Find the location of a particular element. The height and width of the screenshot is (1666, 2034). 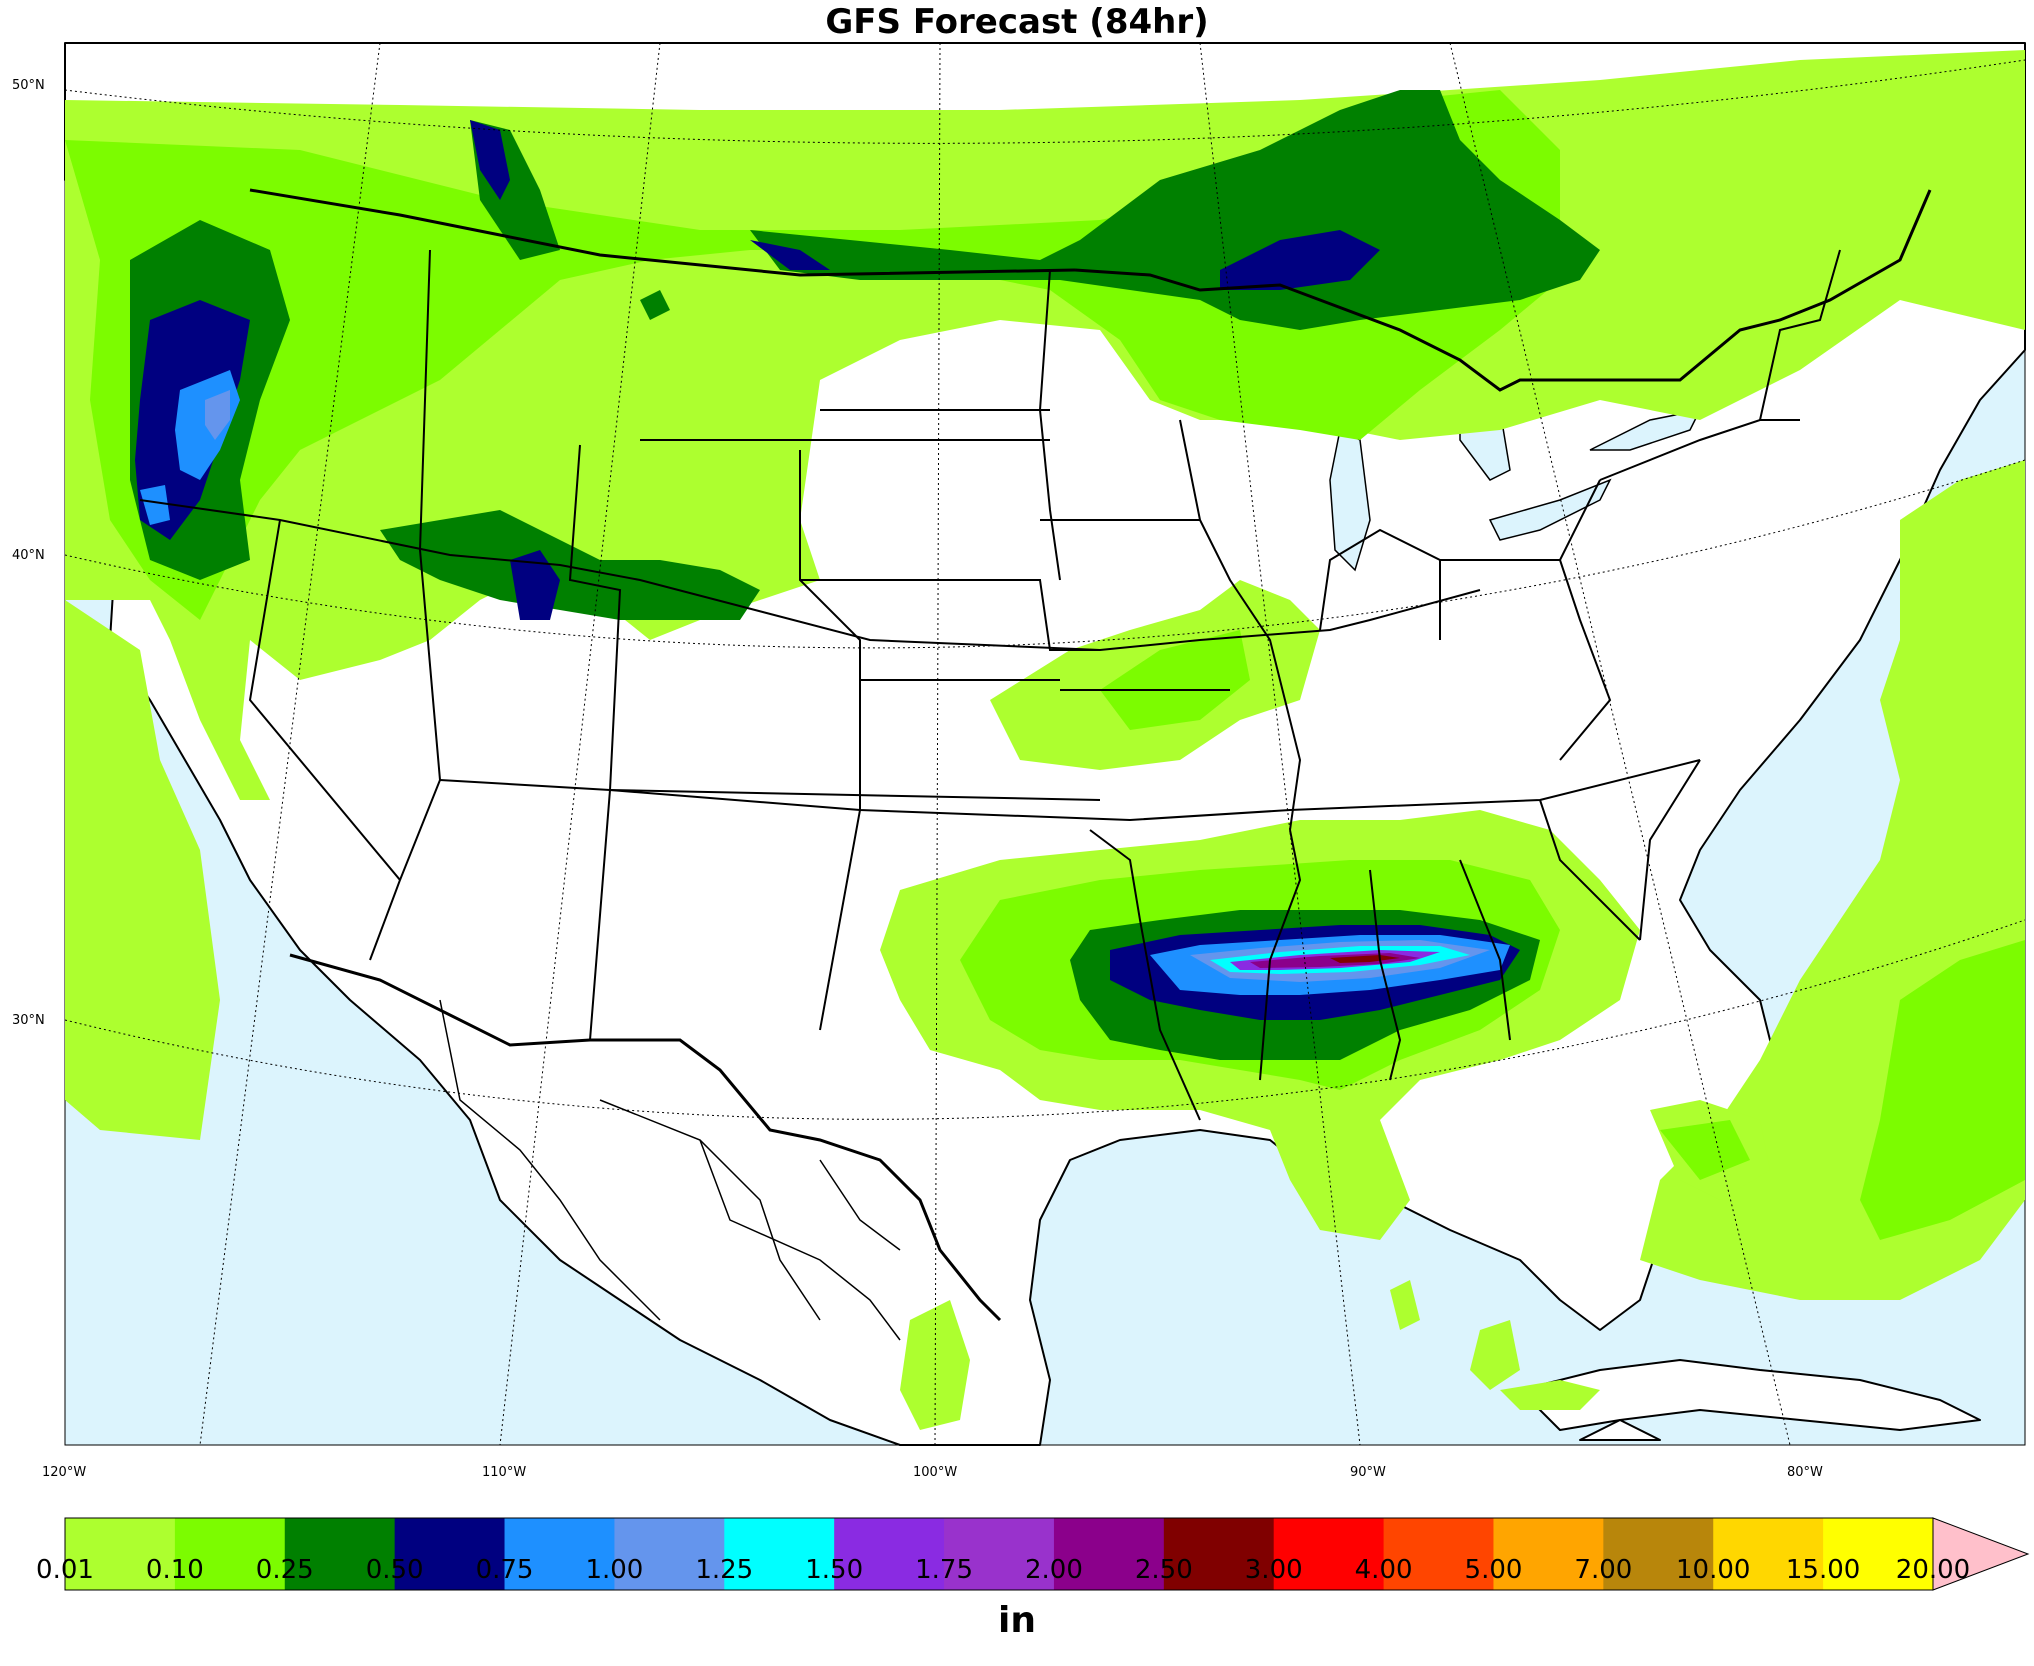

mexico-borders is located at coordinates (670, 1170).